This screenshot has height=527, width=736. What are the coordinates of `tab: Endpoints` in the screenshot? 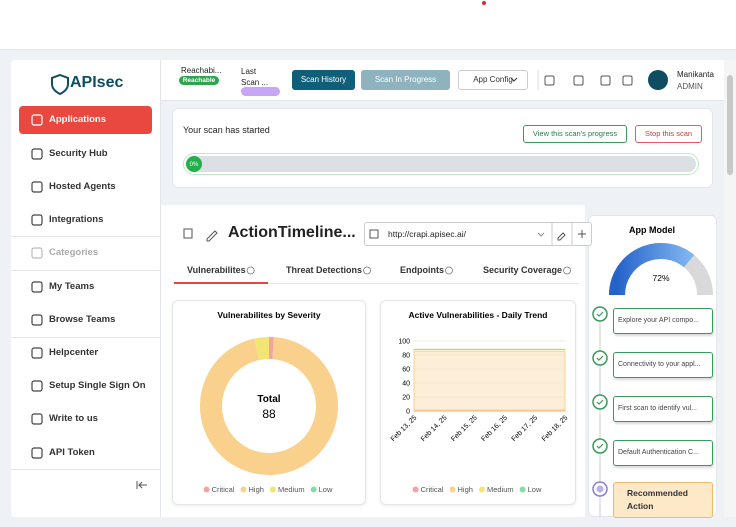 It's located at (422, 270).